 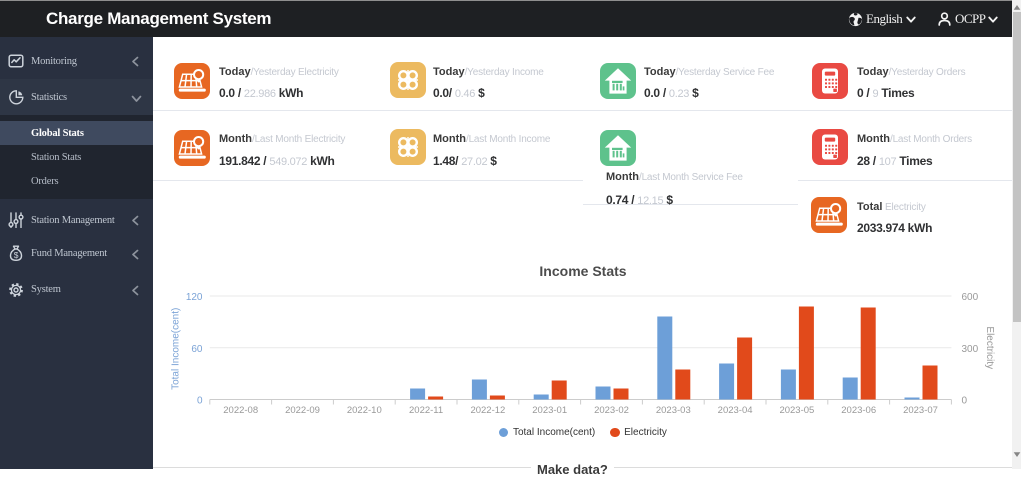 I want to click on svg-text: 2023-03, so click(x=673, y=410).